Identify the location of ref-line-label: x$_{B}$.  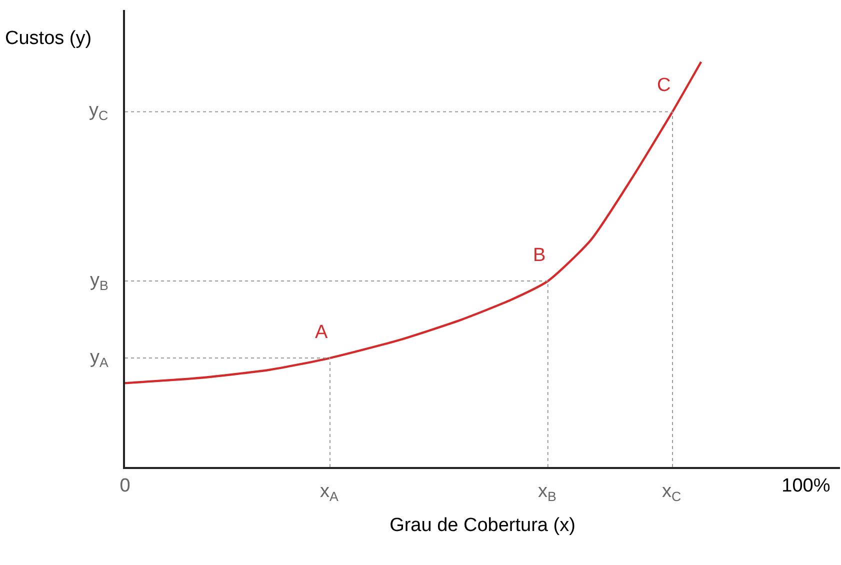
(547, 492).